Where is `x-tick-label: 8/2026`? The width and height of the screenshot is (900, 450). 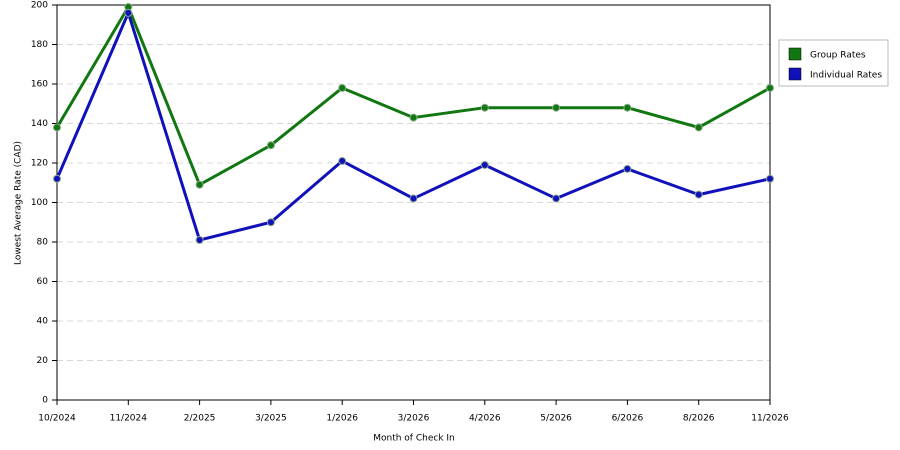 x-tick-label: 8/2026 is located at coordinates (699, 419).